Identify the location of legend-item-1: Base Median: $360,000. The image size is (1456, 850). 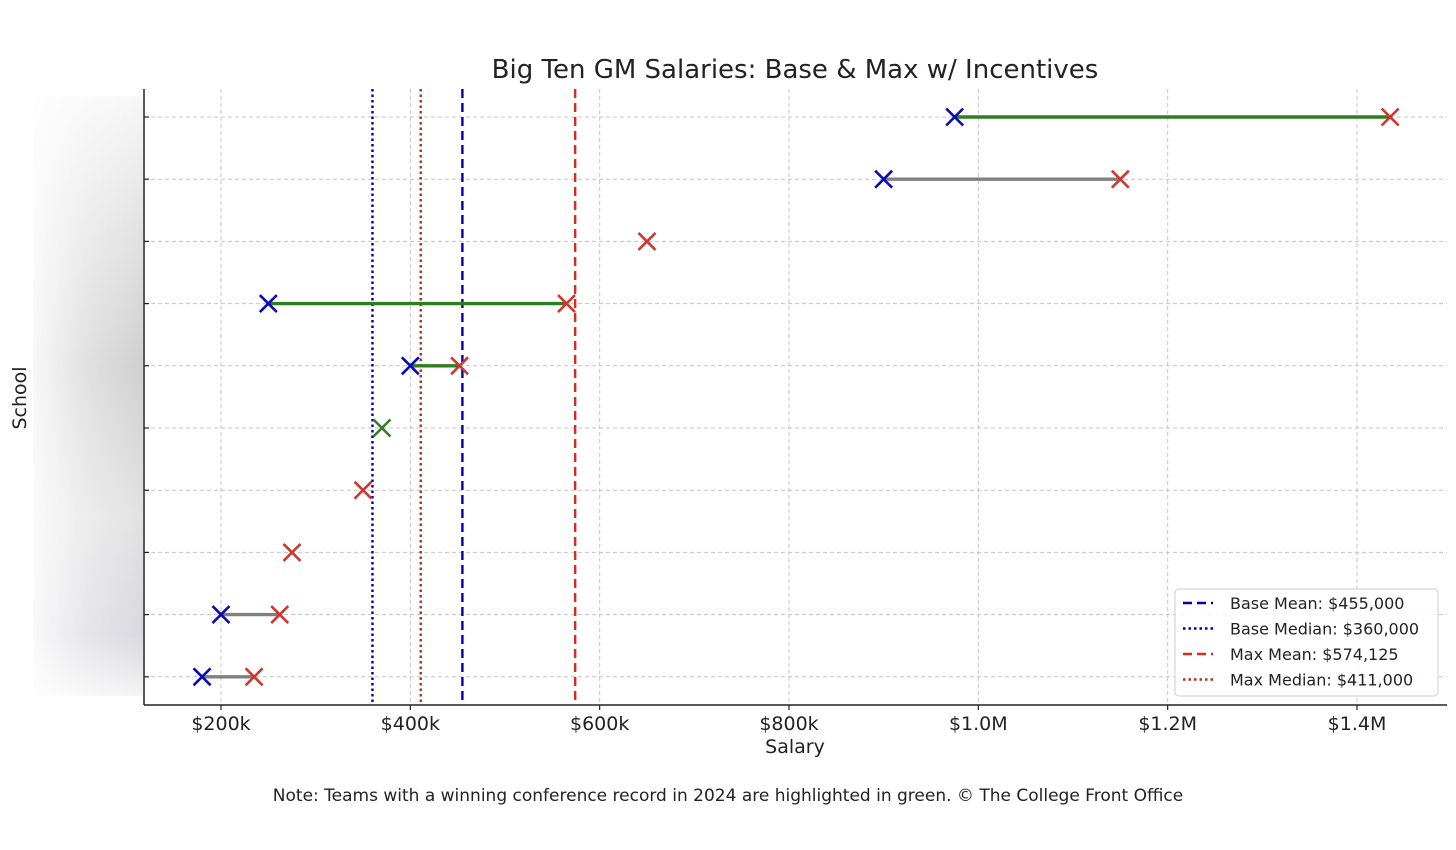
(1301, 629).